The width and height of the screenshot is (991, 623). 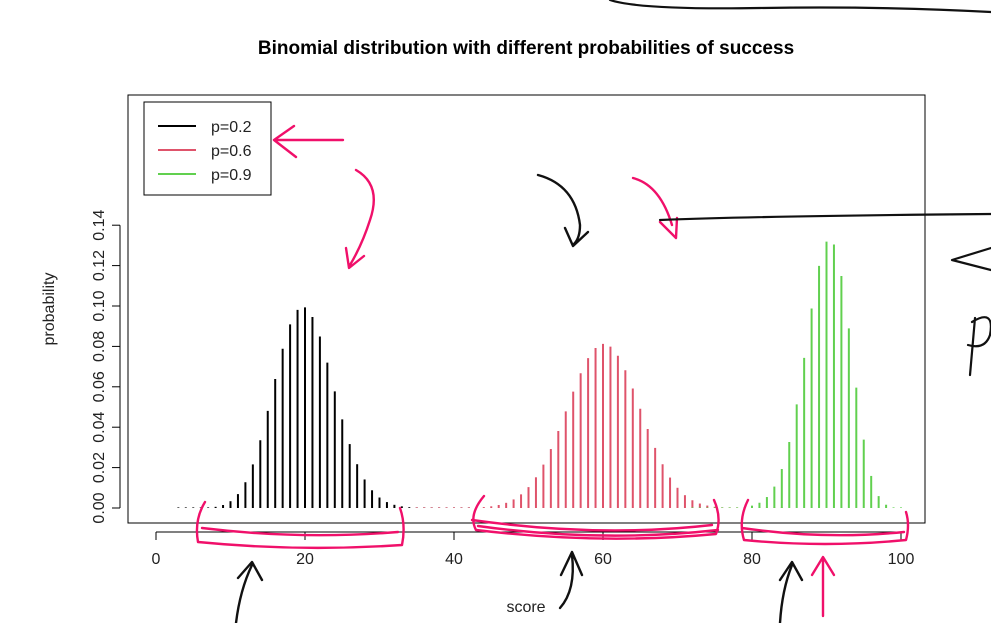 I want to click on ink-arrow-right-edge, so click(x=970, y=259).